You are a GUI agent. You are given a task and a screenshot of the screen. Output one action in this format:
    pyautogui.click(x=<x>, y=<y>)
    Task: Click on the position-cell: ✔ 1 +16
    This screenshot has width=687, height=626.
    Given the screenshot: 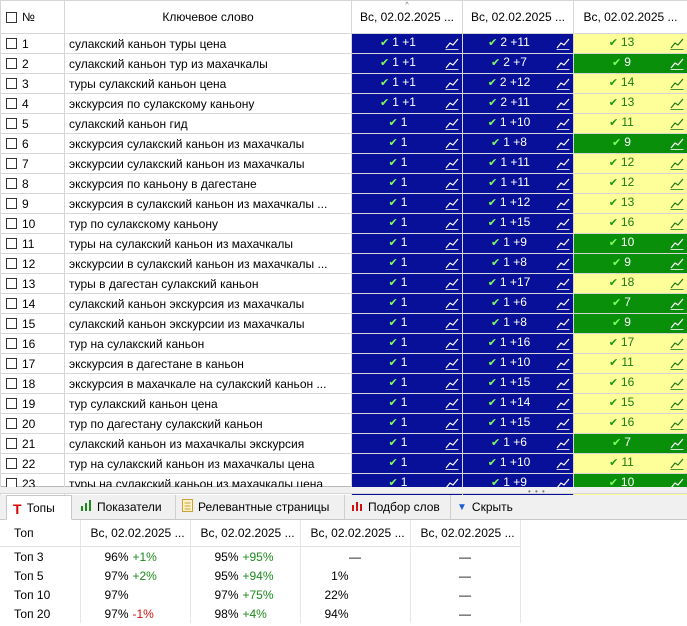 What is the action you would take?
    pyautogui.click(x=518, y=343)
    